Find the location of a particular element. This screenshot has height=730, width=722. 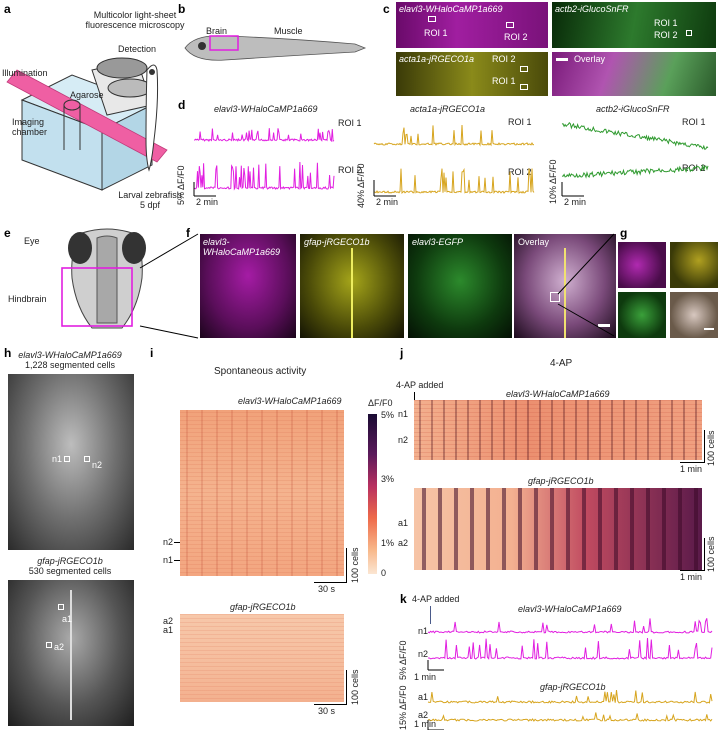

i-colorbar-tick-5: 5% is located at coordinates (388, 415).